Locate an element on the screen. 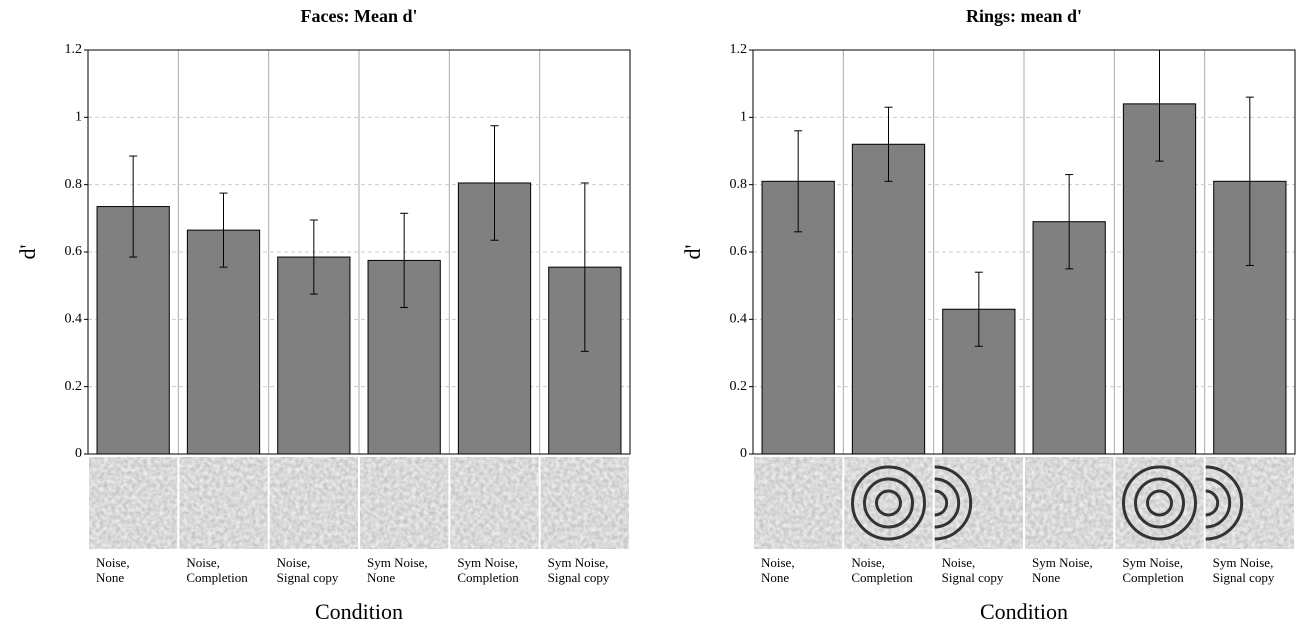  chart-title: Rings: mean d' is located at coordinates (1024, 16).